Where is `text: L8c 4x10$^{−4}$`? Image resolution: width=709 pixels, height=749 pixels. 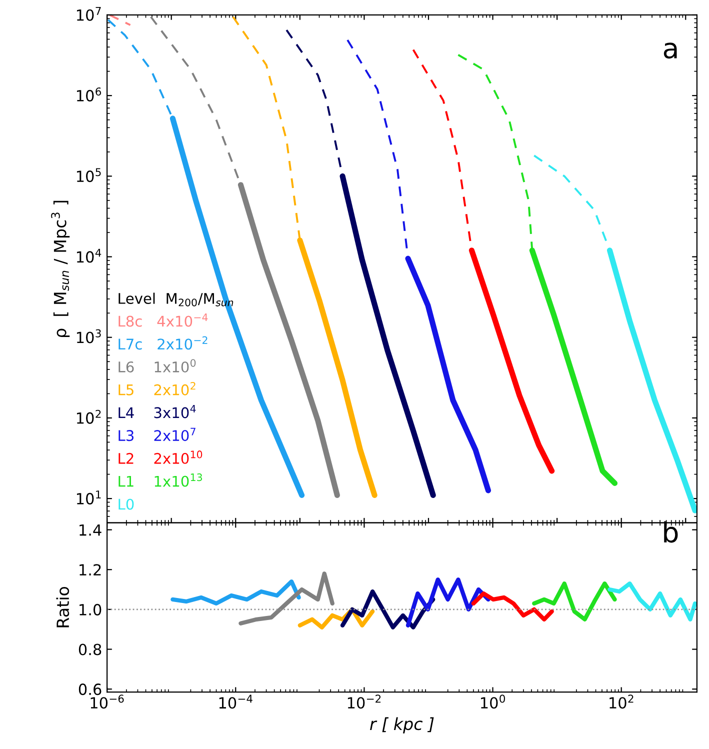
text: L8c 4x10$^{−4}$ is located at coordinates (163, 320).